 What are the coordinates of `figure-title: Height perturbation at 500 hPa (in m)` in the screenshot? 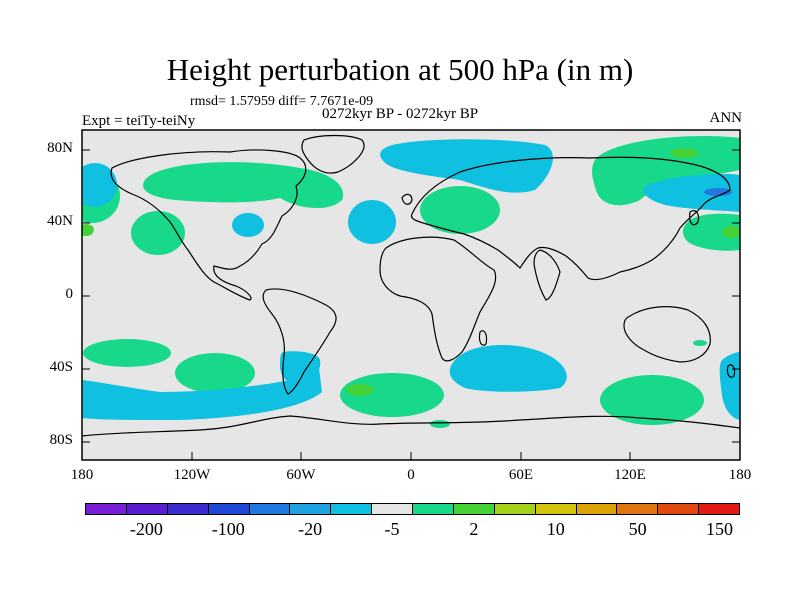 It's located at (400, 69).